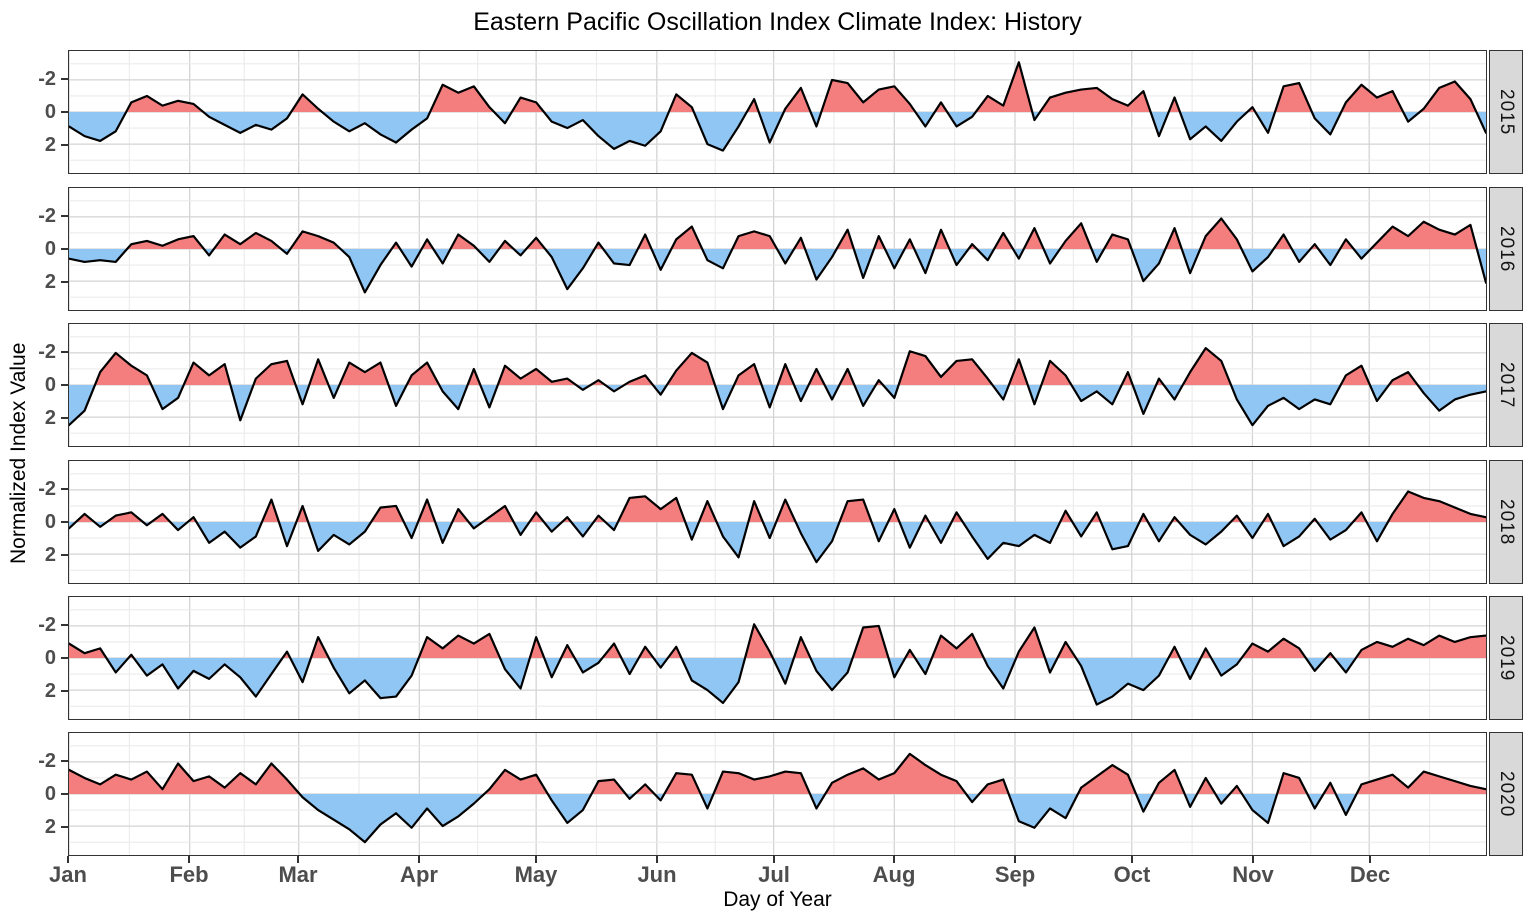 This screenshot has width=1536, height=922. I want to click on facet-strip-2017: 2017, so click(1506, 385).